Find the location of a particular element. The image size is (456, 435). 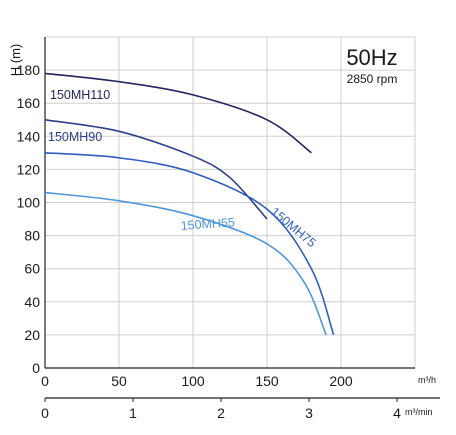

series-label-150mh110: 150MH110 is located at coordinates (80, 95).